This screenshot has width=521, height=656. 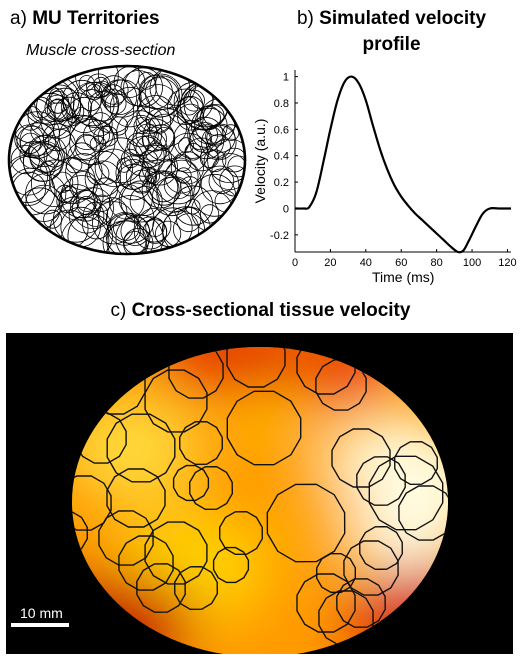 I want to click on panel-b-title: b) Simulated velocity, so click(x=391, y=19).